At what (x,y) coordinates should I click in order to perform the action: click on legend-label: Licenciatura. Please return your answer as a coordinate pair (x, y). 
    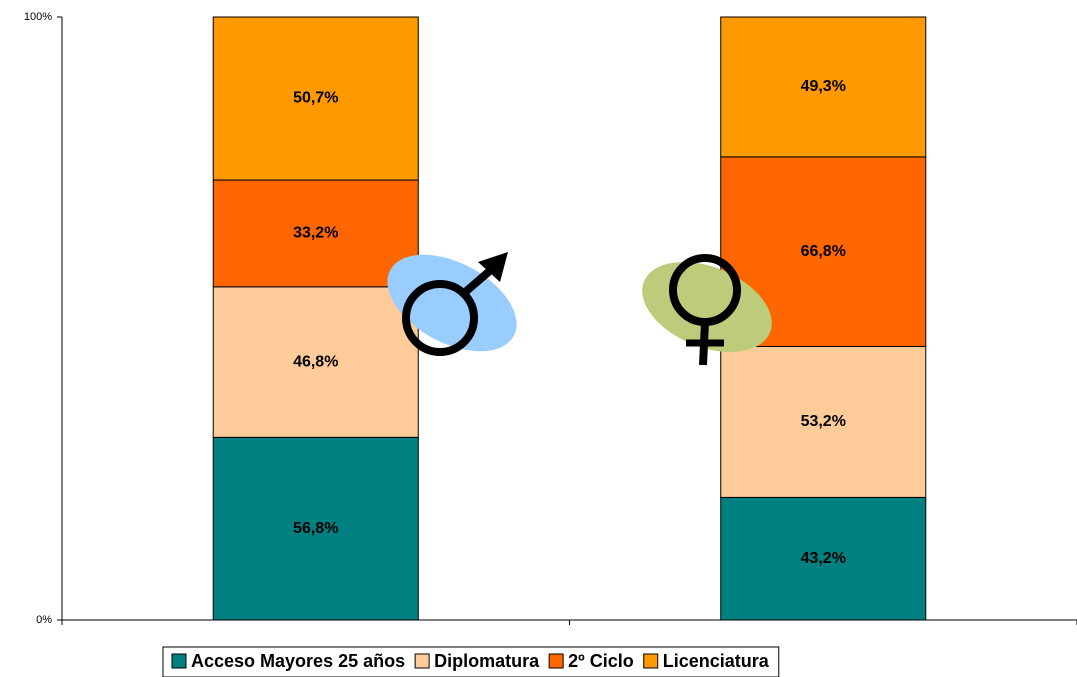
    Looking at the image, I should click on (716, 661).